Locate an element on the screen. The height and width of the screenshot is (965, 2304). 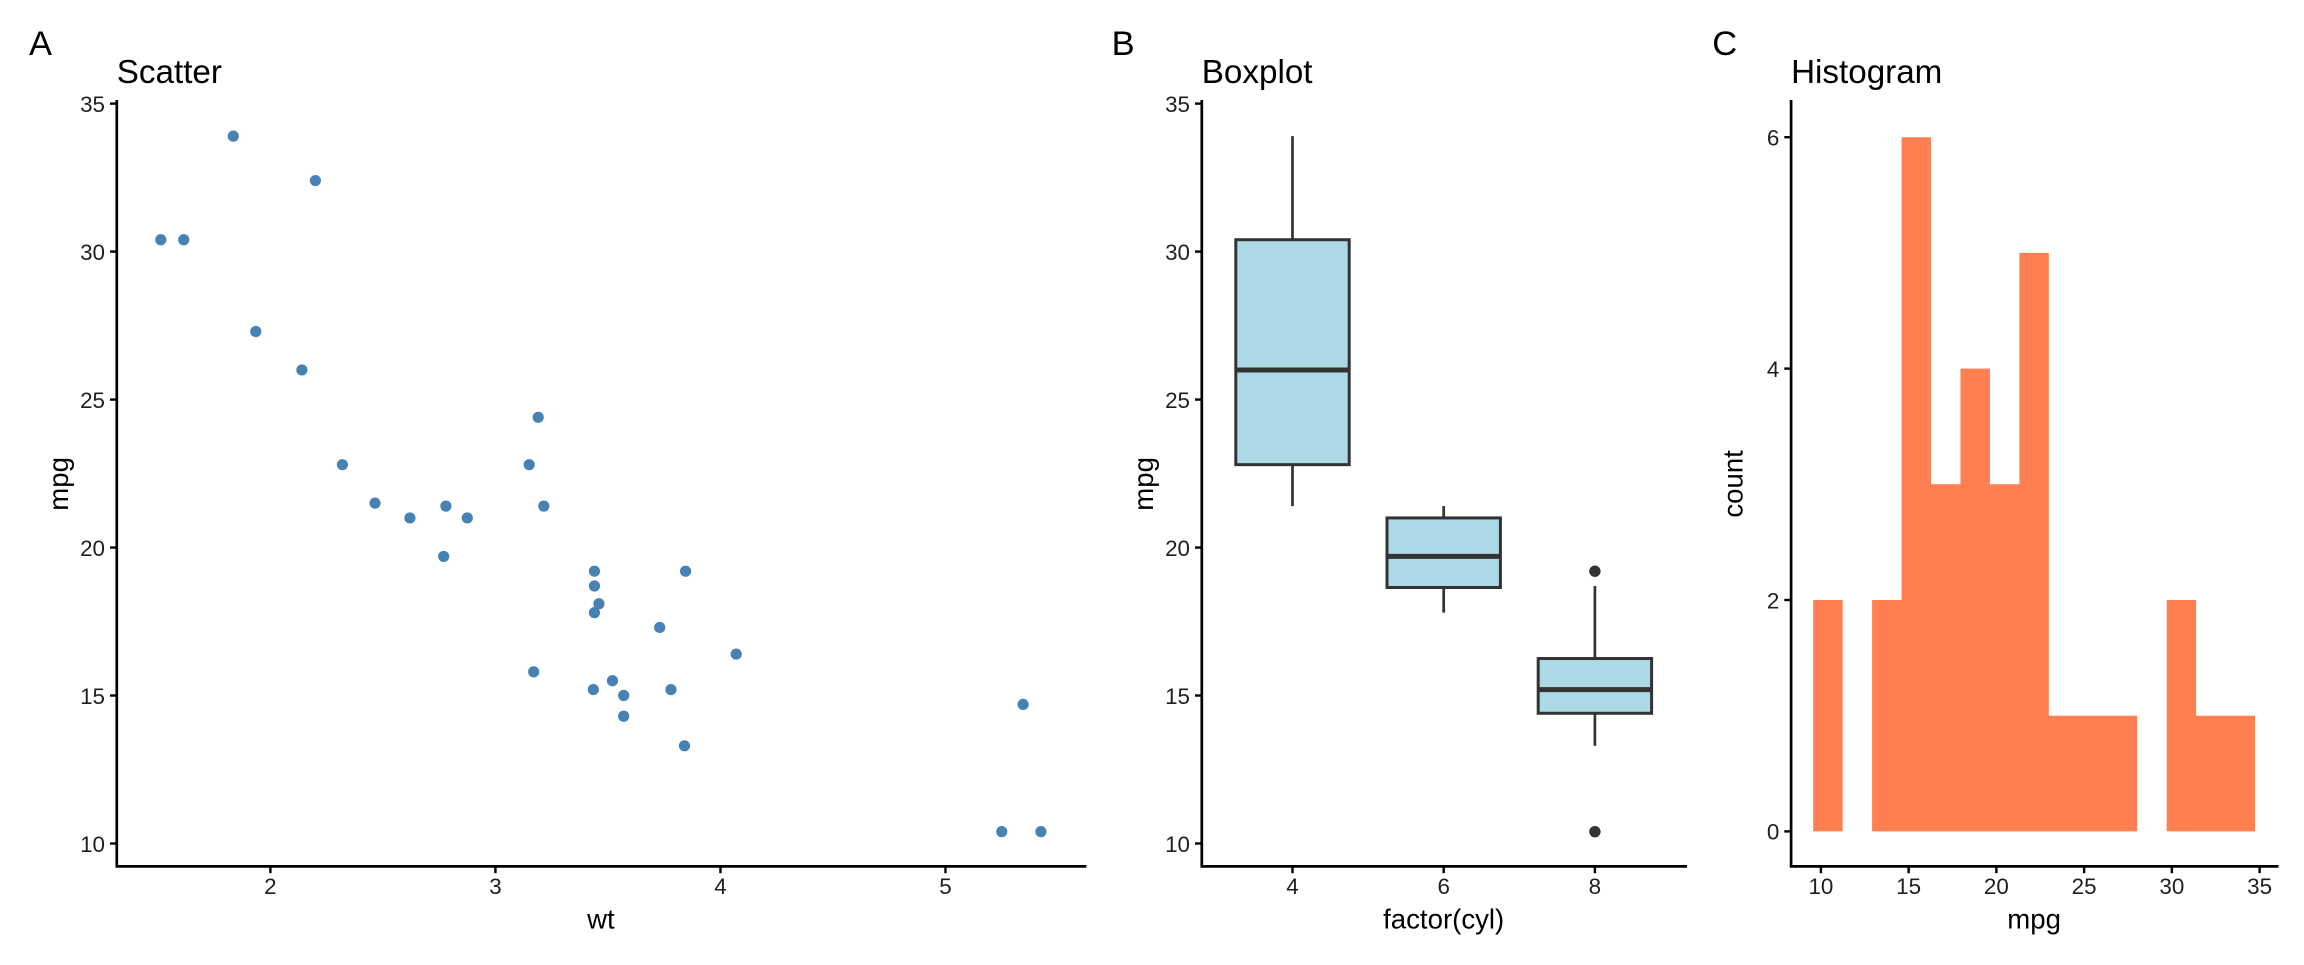
svg-text: A is located at coordinates (40, 44).